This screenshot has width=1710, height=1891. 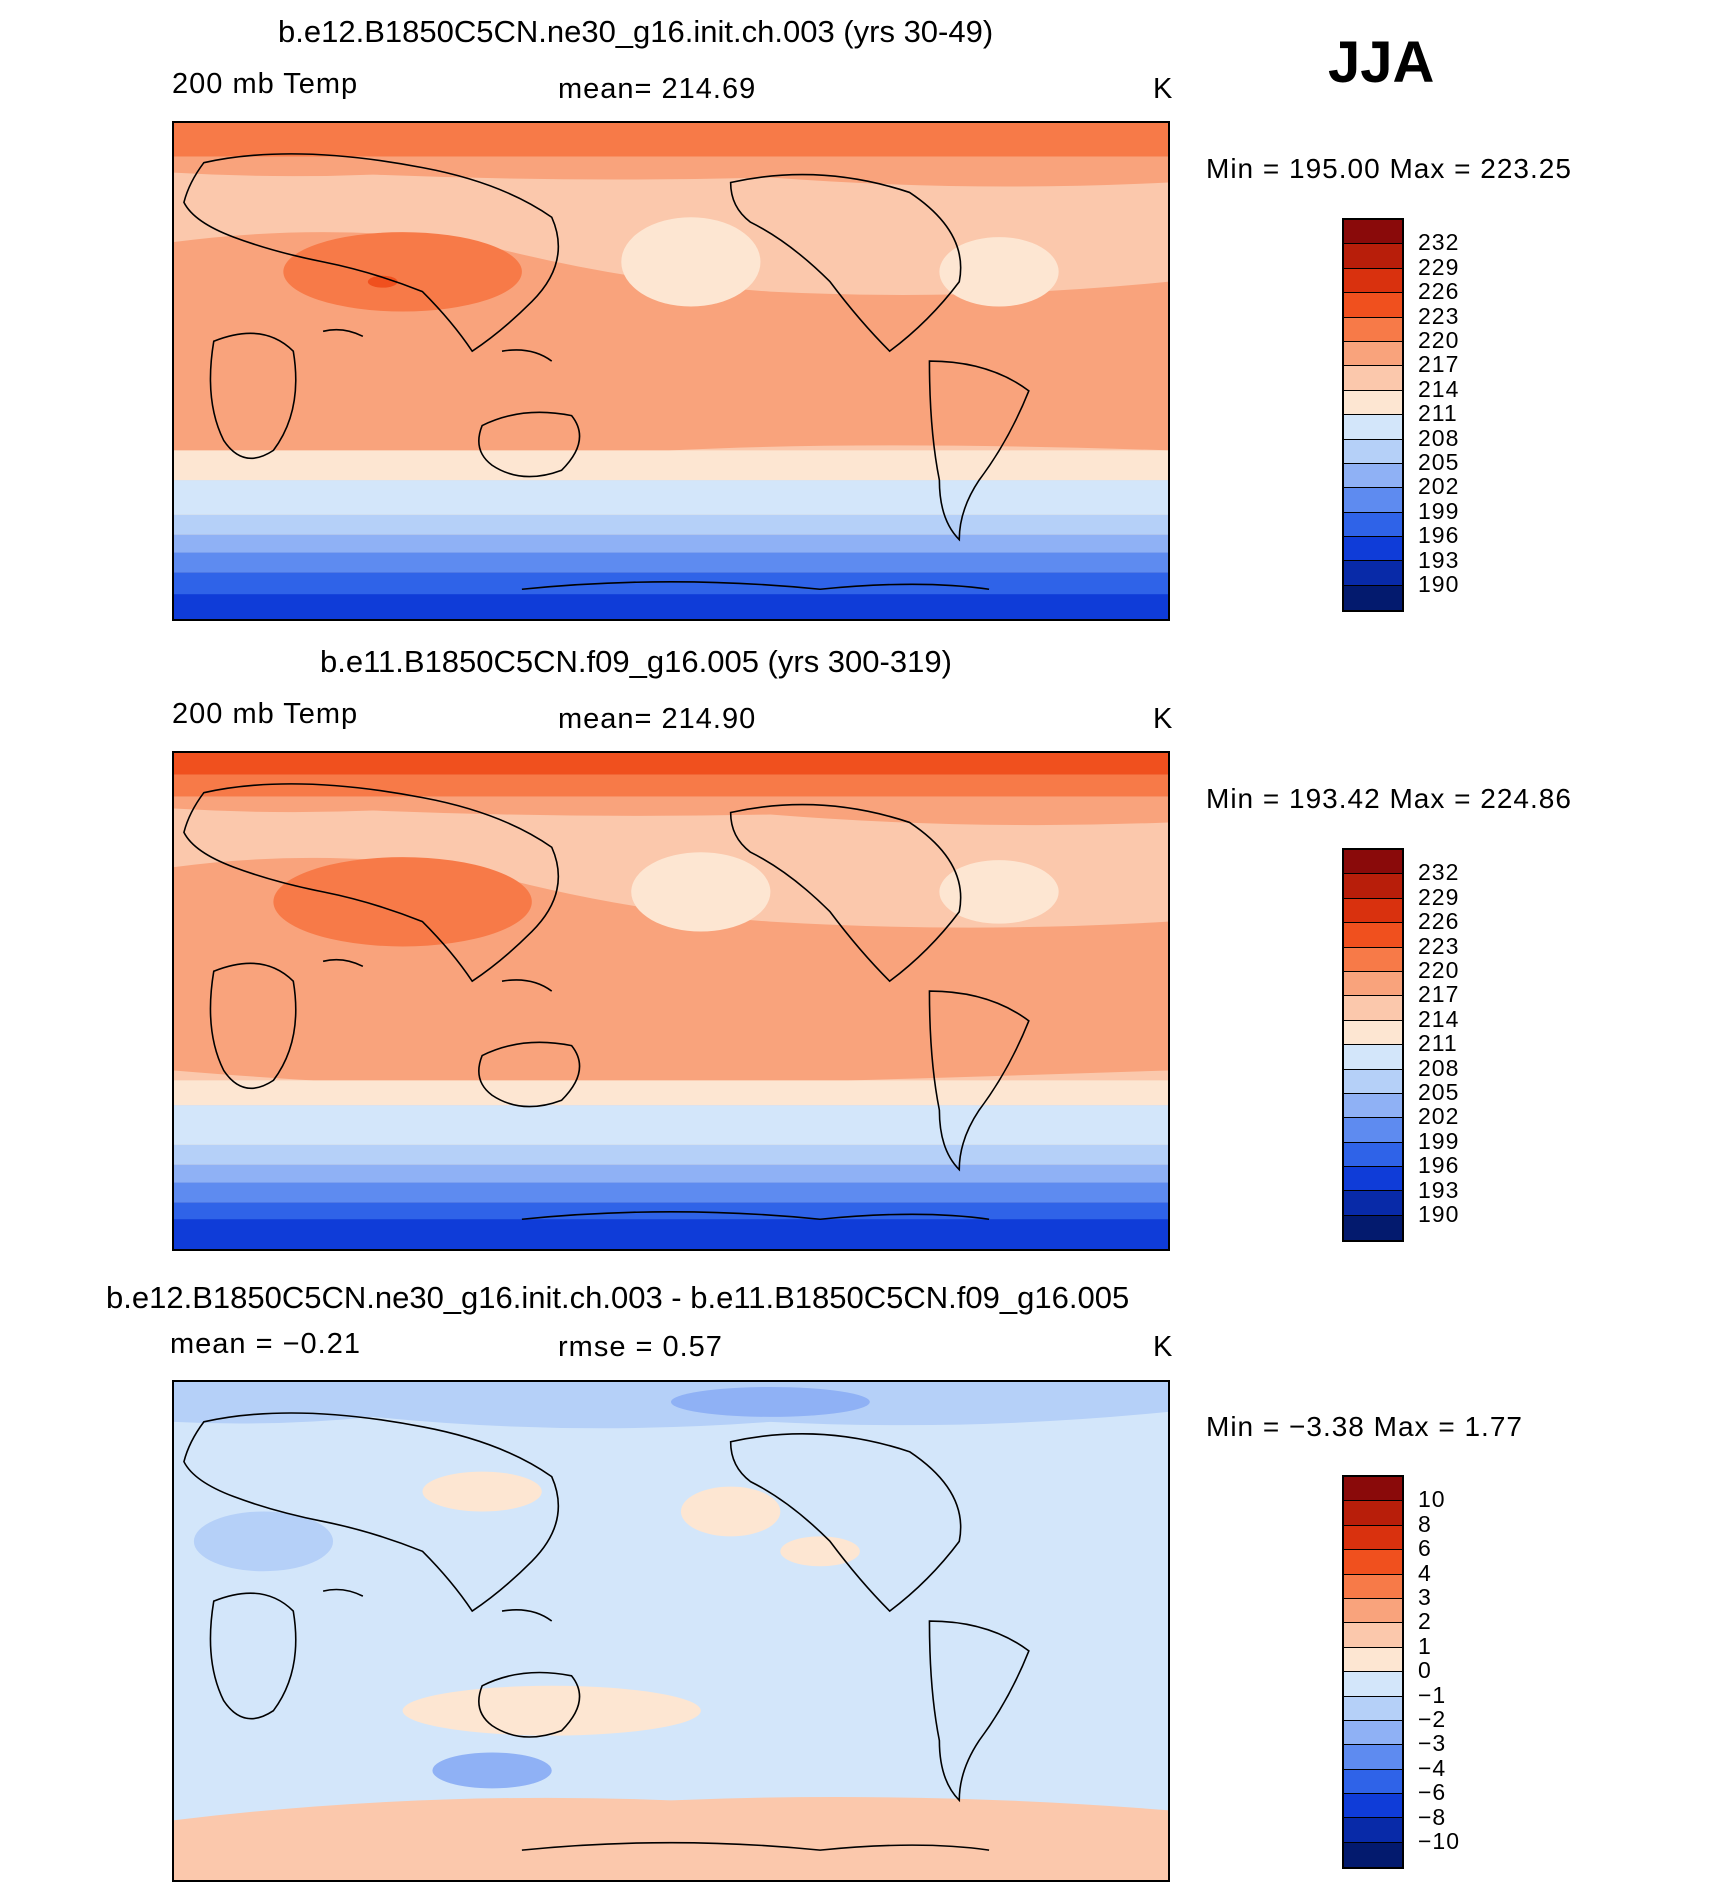 I want to click on colorbar-tick-label: 2, so click(x=1425, y=1621).